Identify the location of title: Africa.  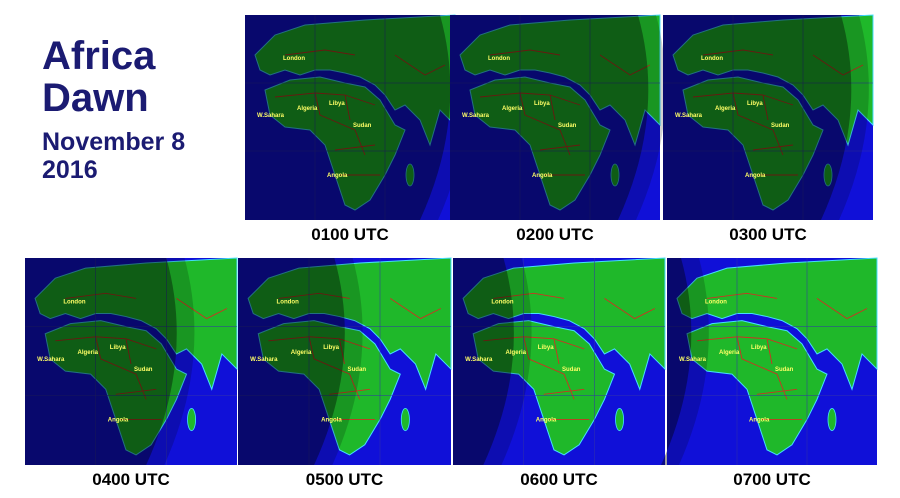
(99, 56).